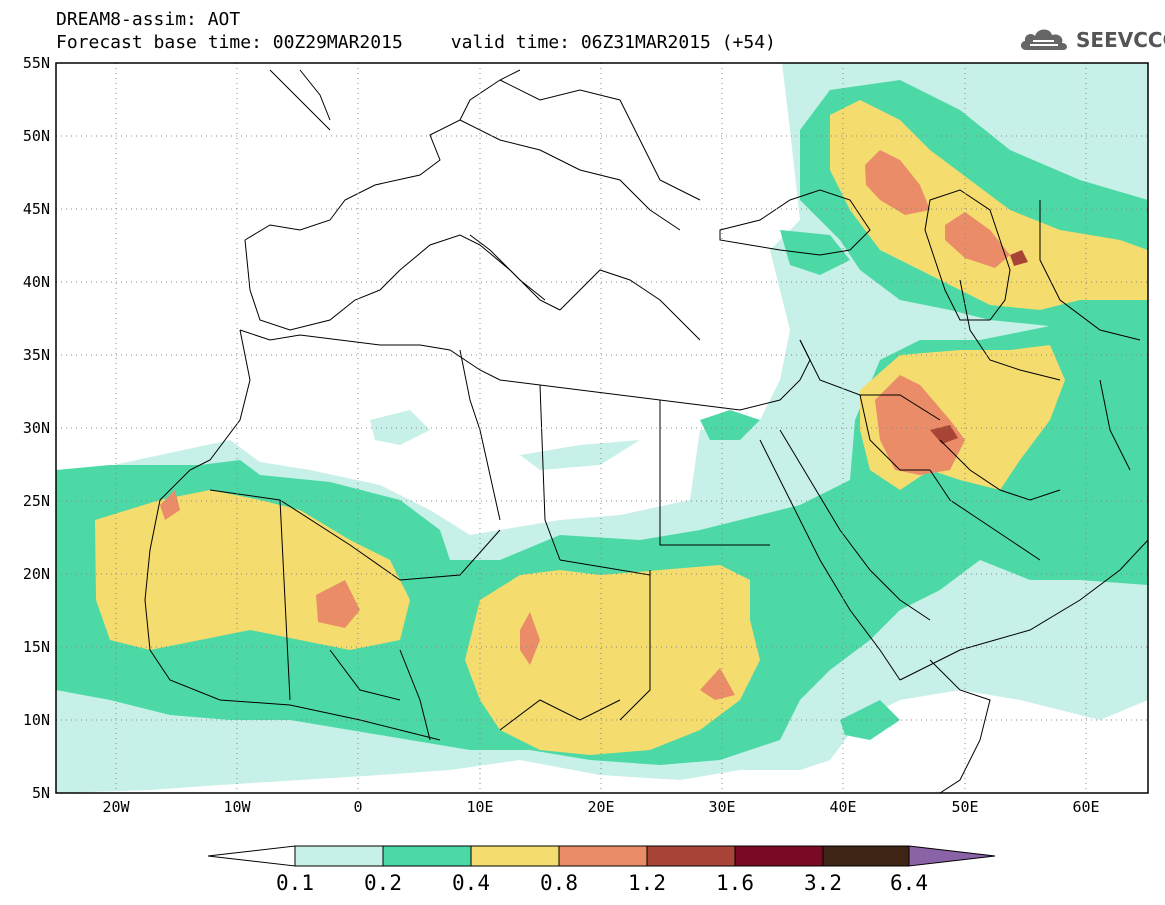  What do you see at coordinates (36, 209) in the screenshot?
I see `lat-tick-label: 45N` at bounding box center [36, 209].